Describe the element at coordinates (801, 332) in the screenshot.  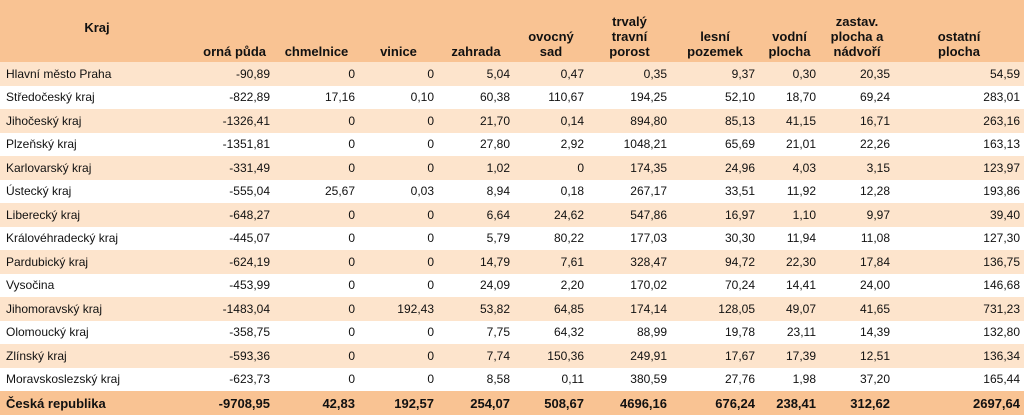
I see `value-cell: 23,11` at that location.